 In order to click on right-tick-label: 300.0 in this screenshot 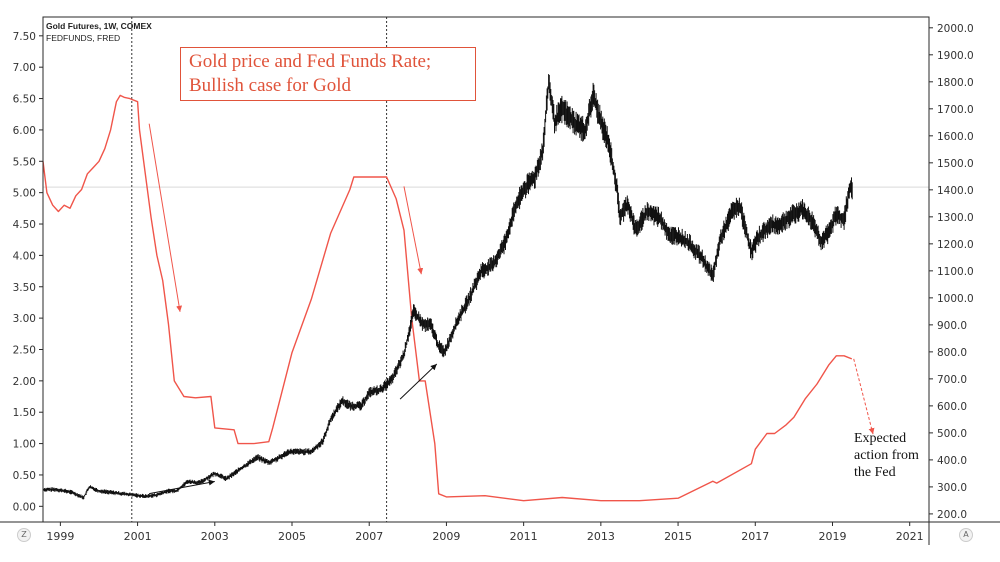, I will do `click(952, 488)`.